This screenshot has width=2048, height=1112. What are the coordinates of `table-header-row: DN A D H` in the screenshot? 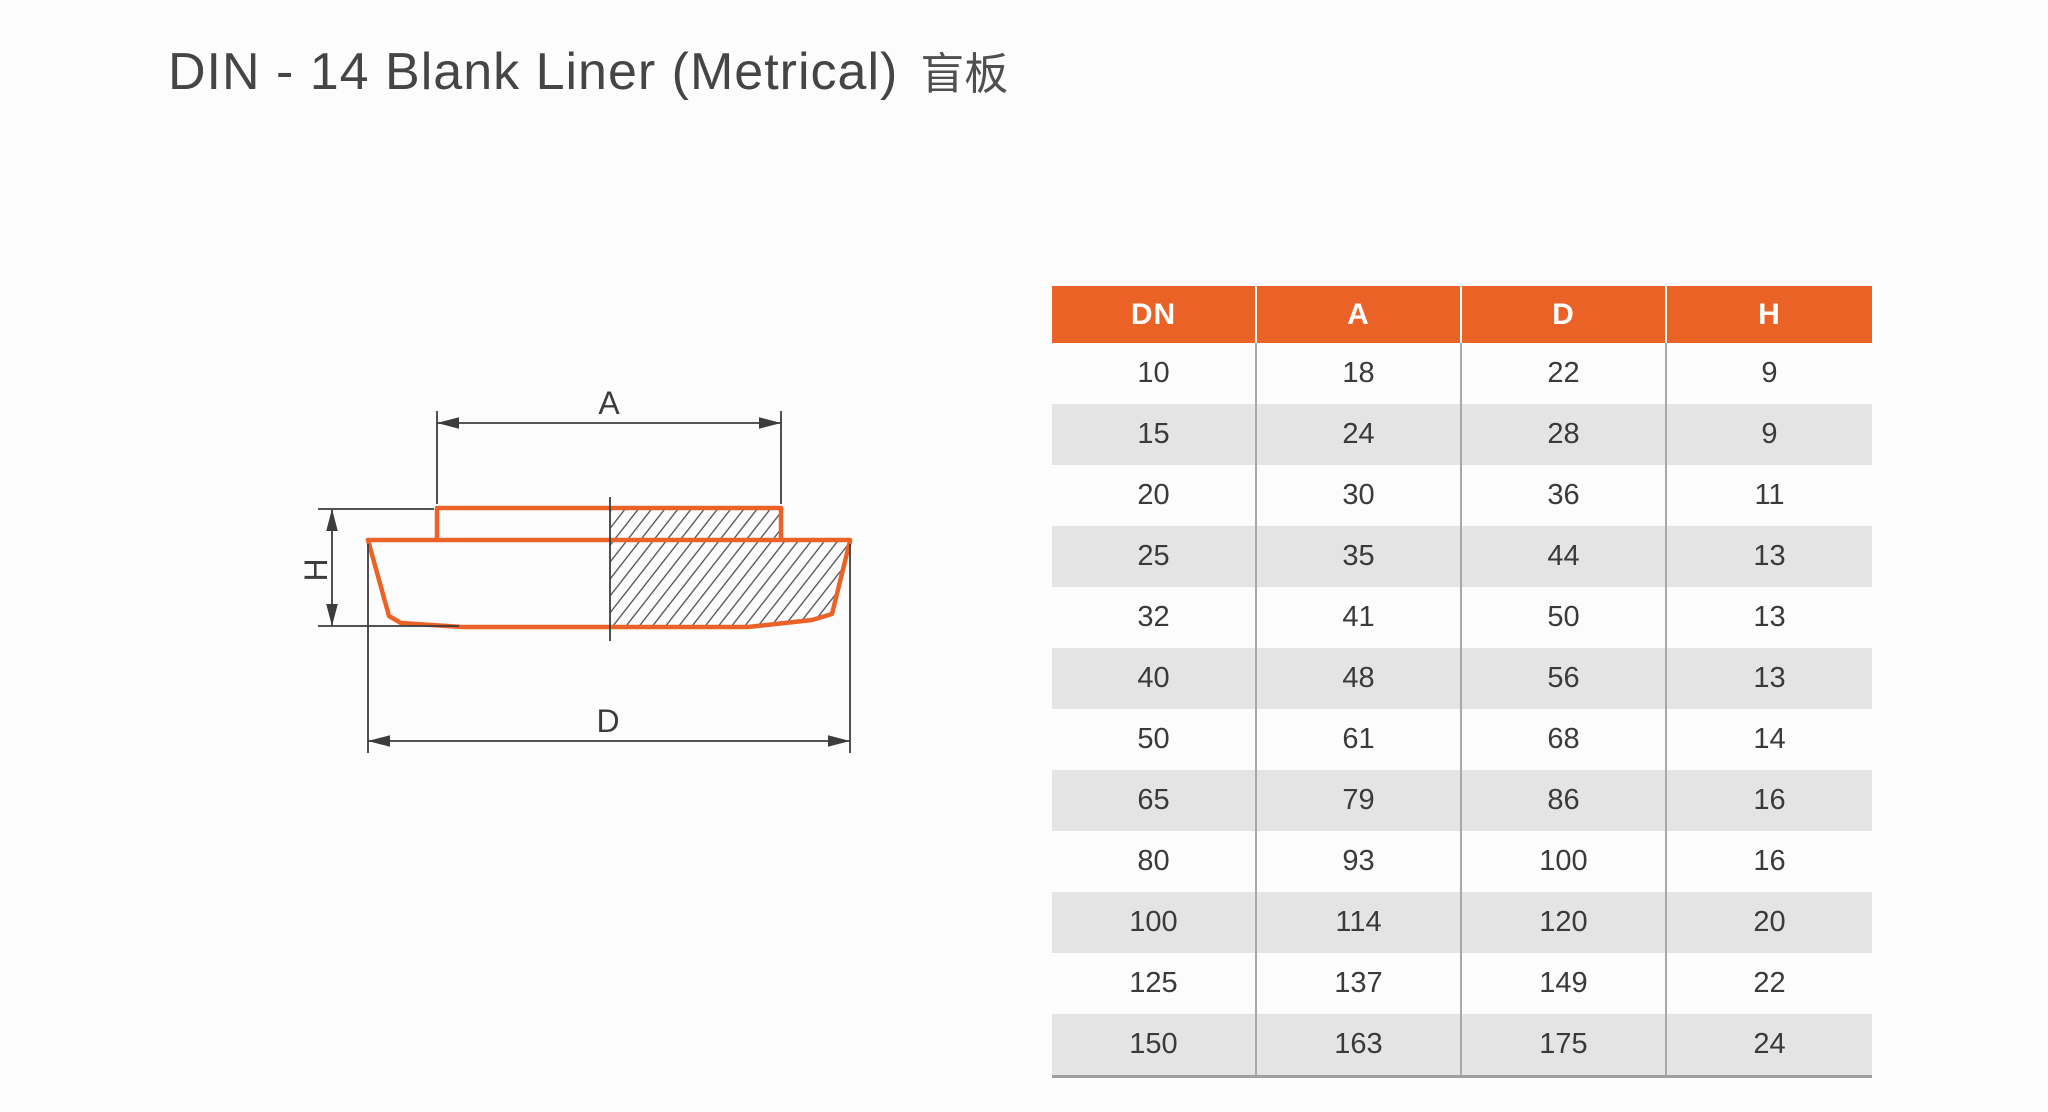 It's located at (1462, 314).